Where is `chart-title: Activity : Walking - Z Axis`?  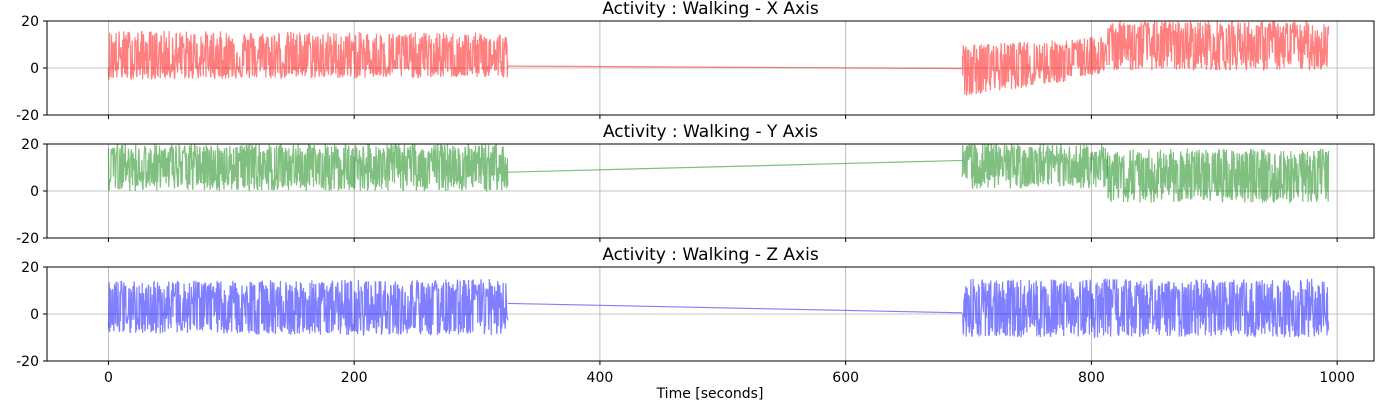 chart-title: Activity : Walking - Z Axis is located at coordinates (710, 255).